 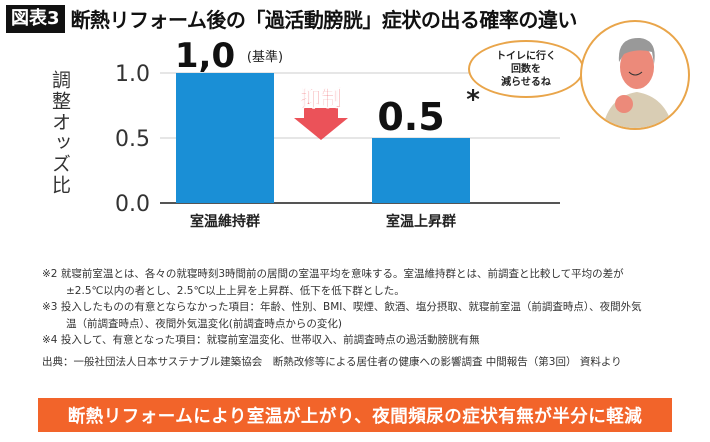 I want to click on y-tick-label: 1.0, so click(x=132, y=74).